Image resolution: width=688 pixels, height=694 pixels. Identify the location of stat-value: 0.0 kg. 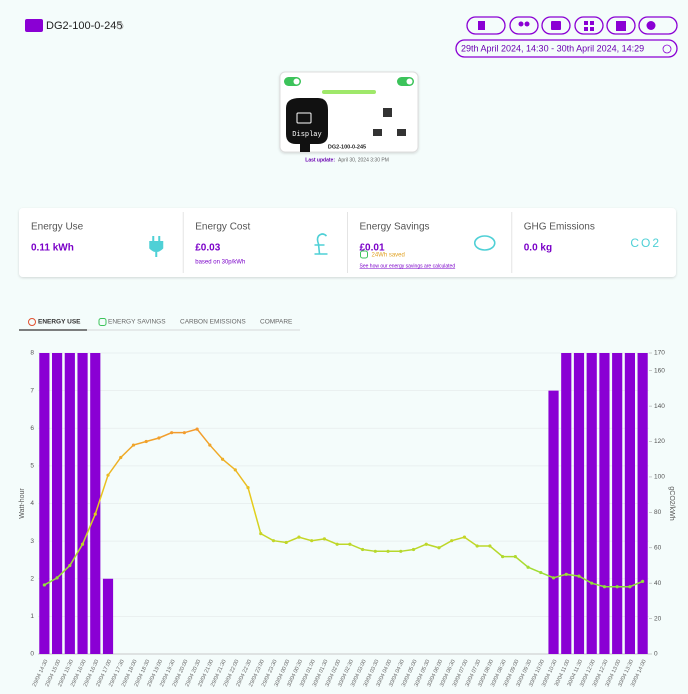
(538, 248).